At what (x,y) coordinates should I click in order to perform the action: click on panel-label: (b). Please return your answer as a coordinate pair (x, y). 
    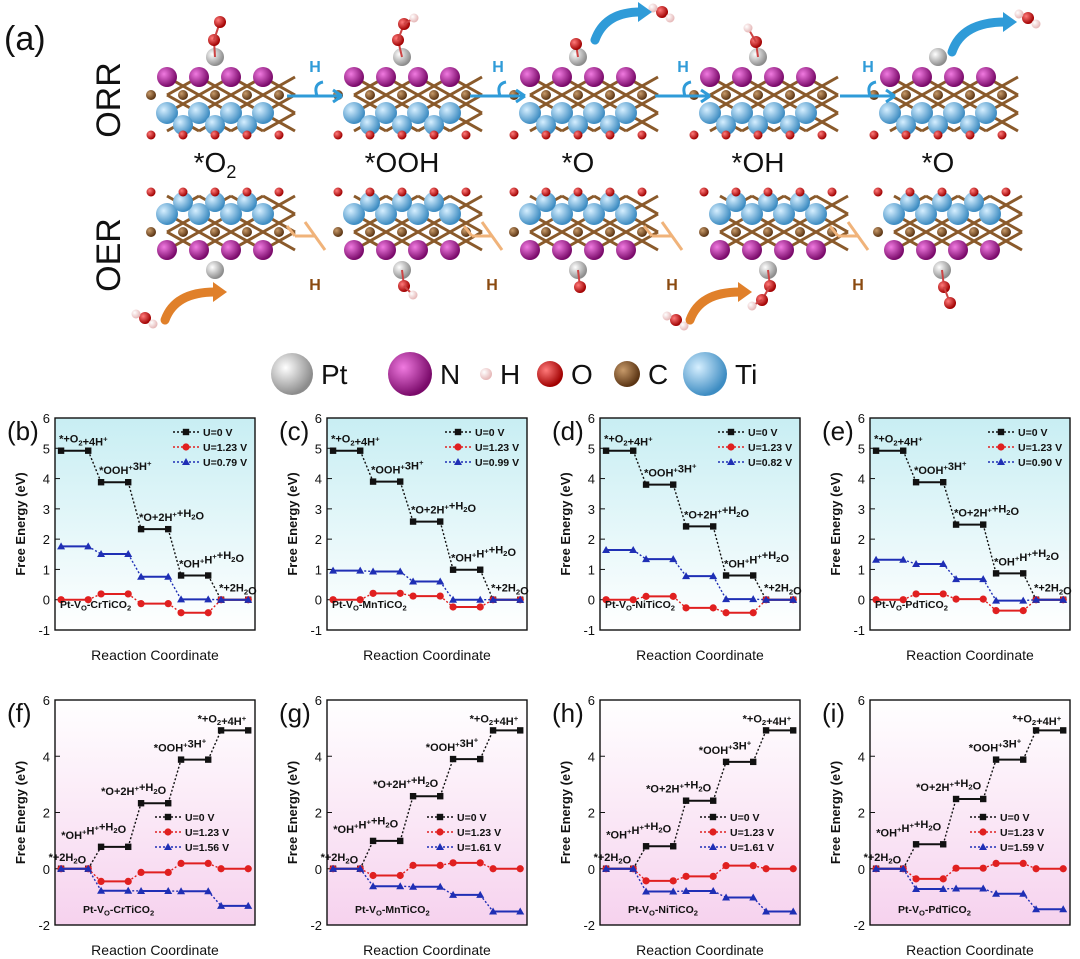
    Looking at the image, I should click on (23, 431).